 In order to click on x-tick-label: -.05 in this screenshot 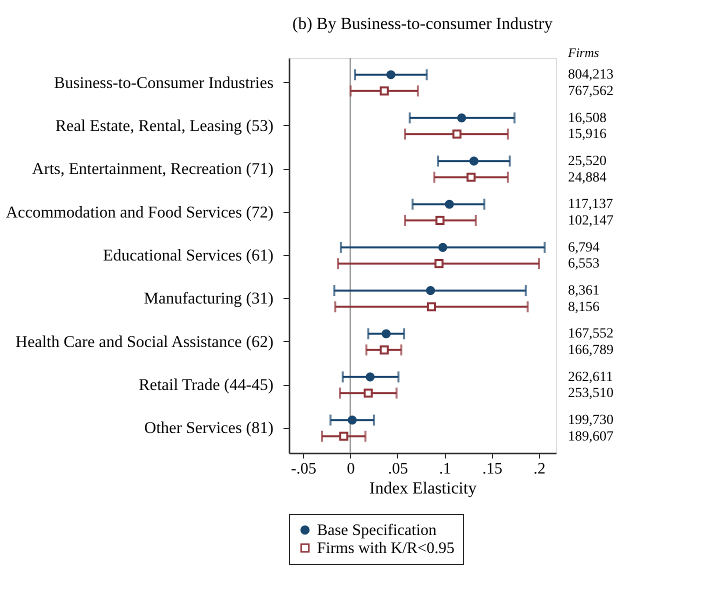, I will do `click(303, 469)`.